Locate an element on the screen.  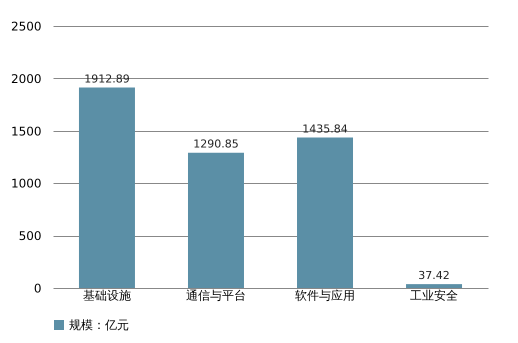
y-tick-label: 1000 is located at coordinates (26, 183).